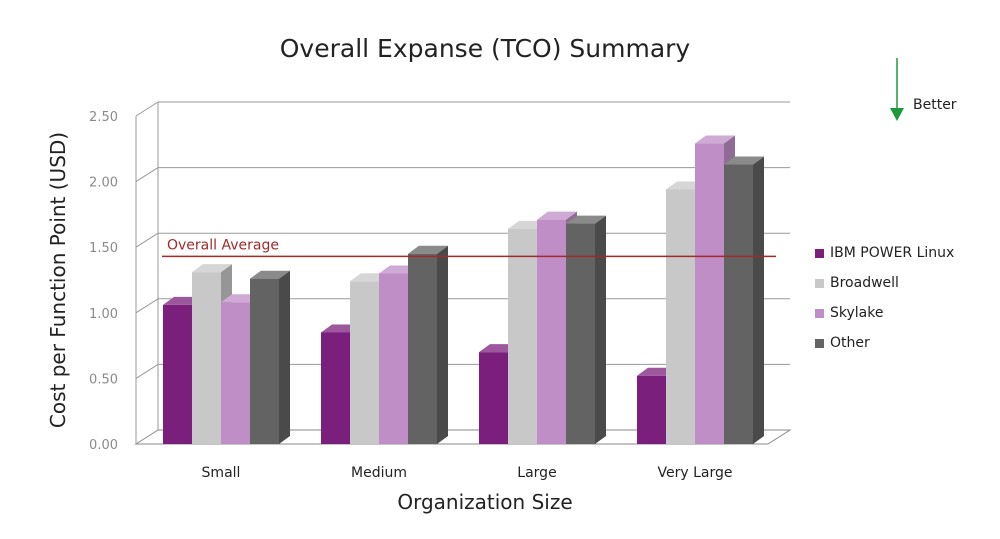 The height and width of the screenshot is (539, 1000). Describe the element at coordinates (884, 343) in the screenshot. I see `legend-item: Other` at that location.